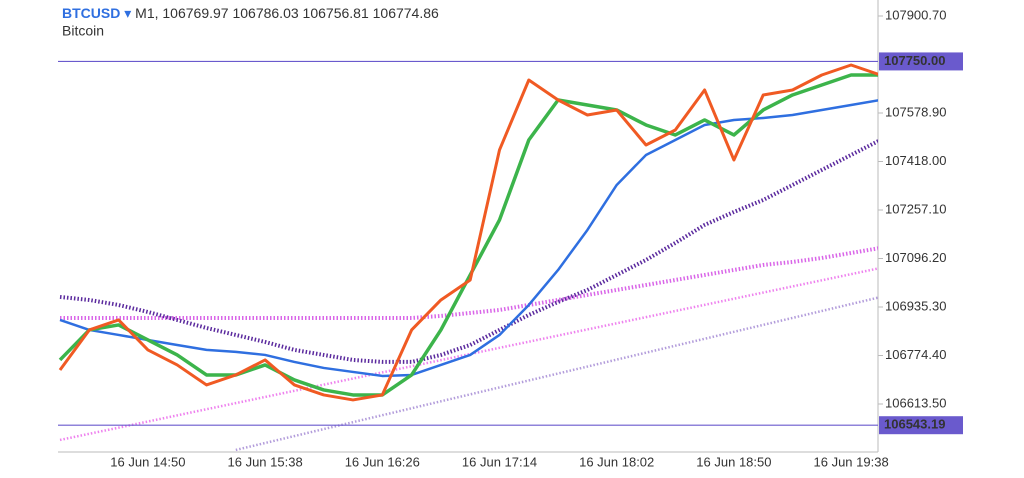 Image resolution: width=1024 pixels, height=478 pixels. What do you see at coordinates (382, 461) in the screenshot?
I see `x-tick-label: 16 Jun 16:26` at bounding box center [382, 461].